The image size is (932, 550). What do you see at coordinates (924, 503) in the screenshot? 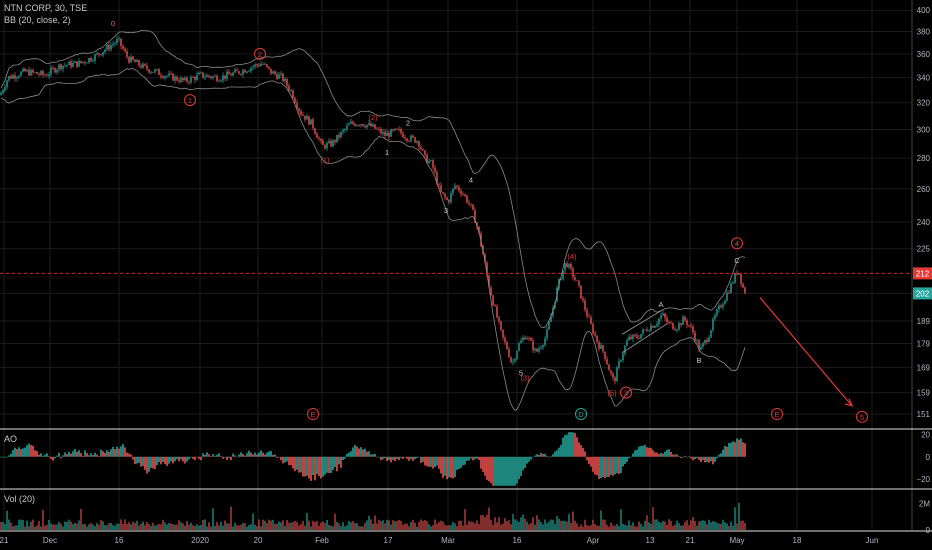
I see `volume-tick-label: 2M` at bounding box center [924, 503].